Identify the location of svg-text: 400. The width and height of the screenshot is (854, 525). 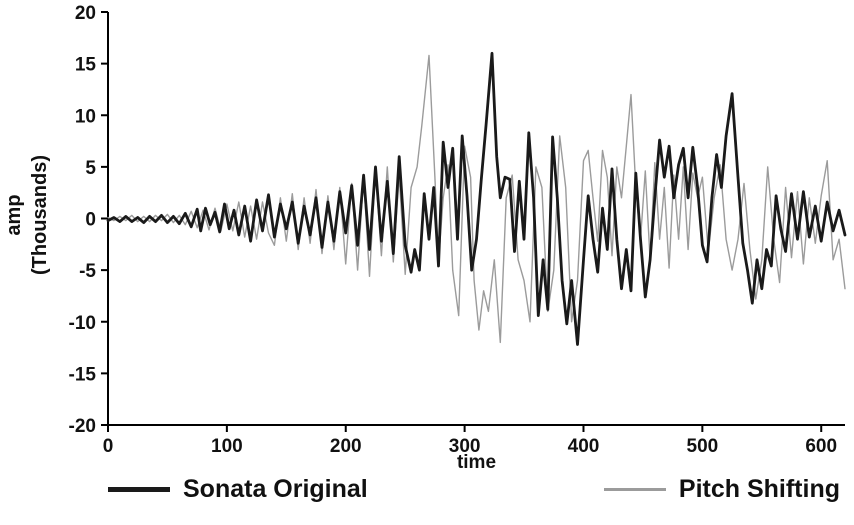
(584, 446).